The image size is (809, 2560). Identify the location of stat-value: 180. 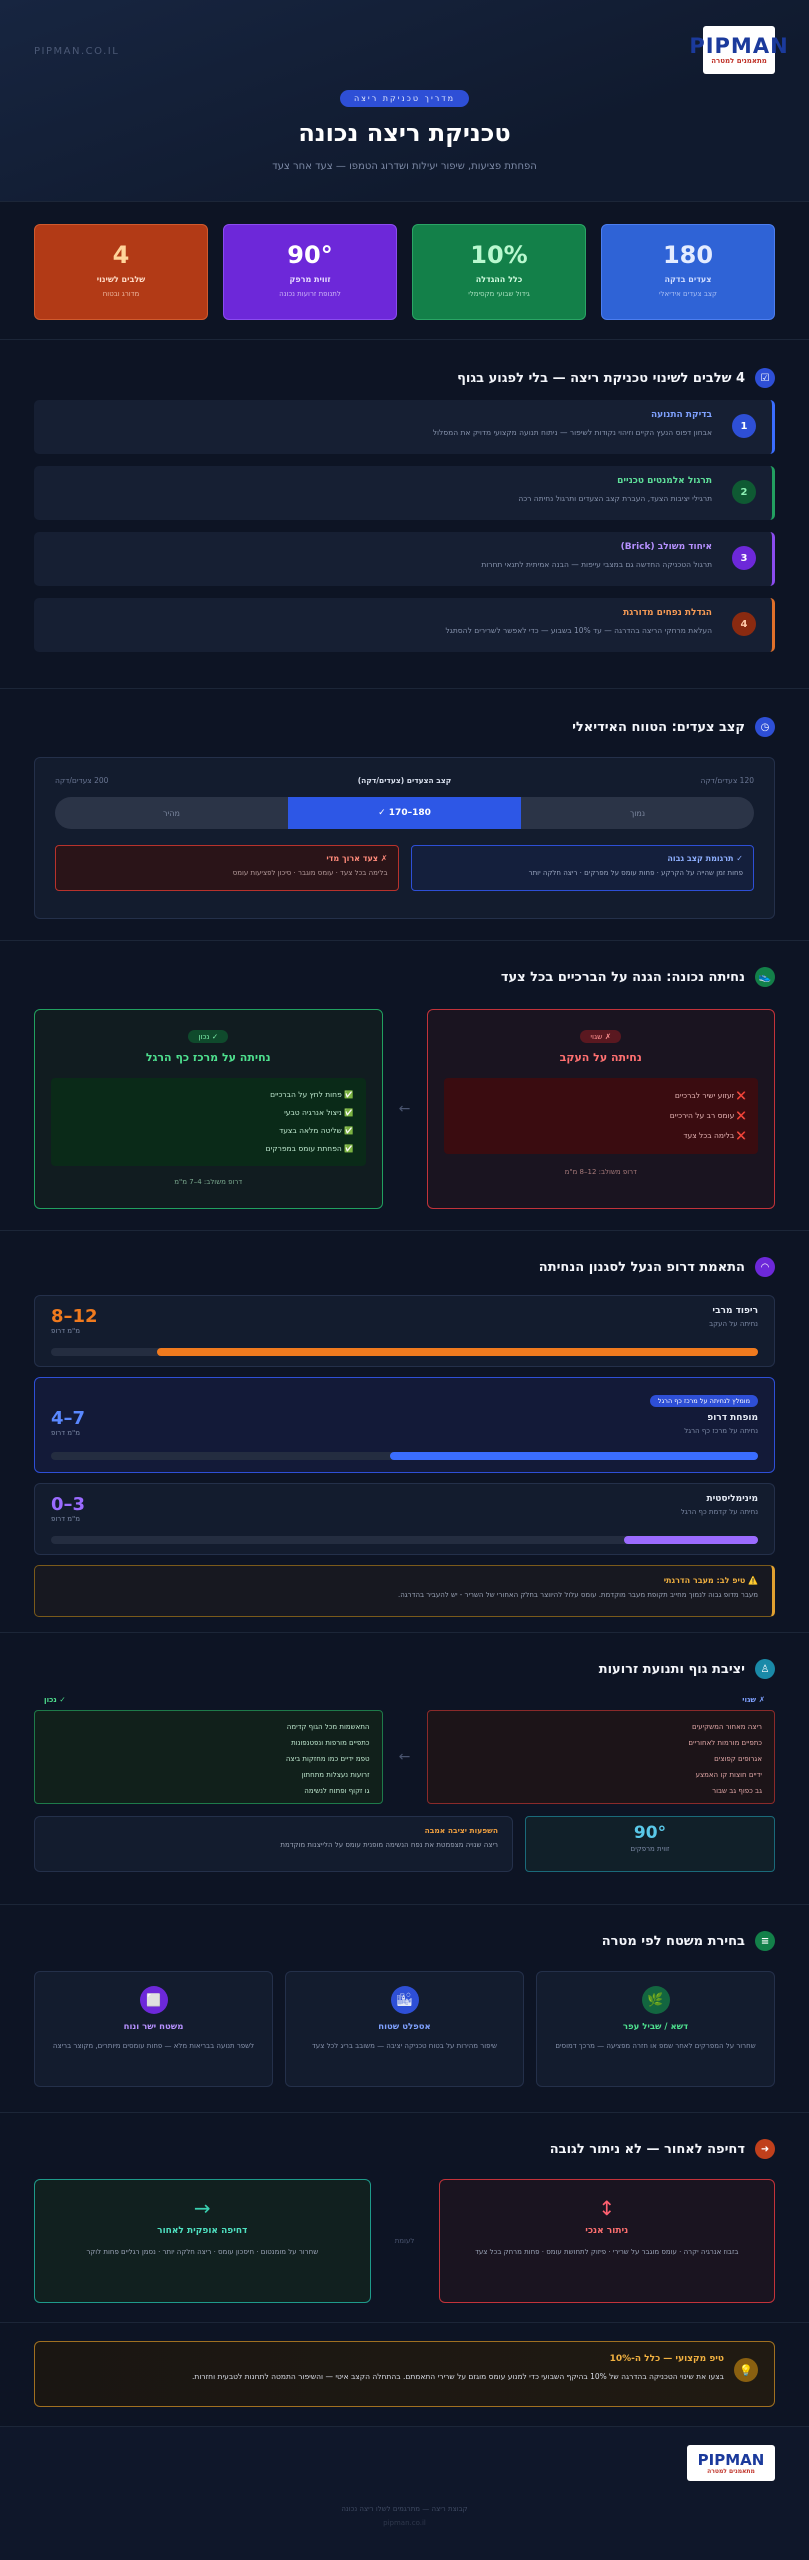
(688, 255).